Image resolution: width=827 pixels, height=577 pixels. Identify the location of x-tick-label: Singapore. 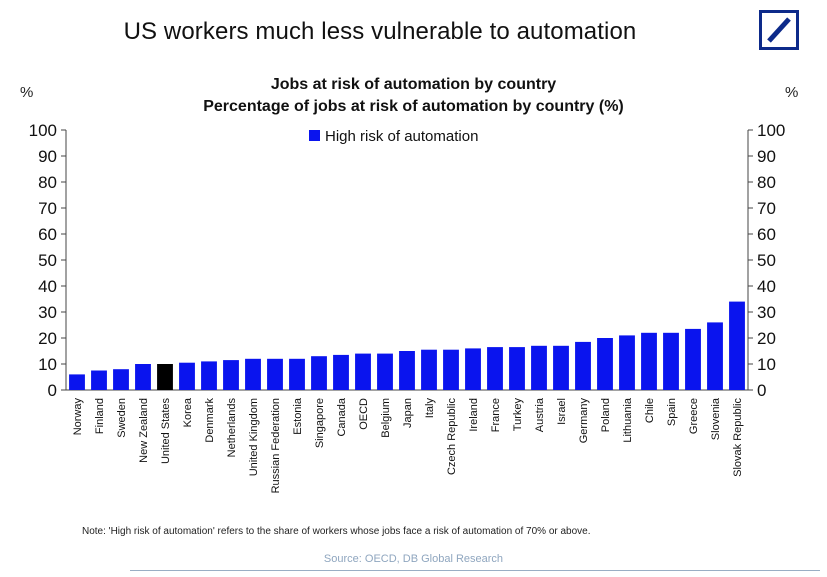
(320, 423).